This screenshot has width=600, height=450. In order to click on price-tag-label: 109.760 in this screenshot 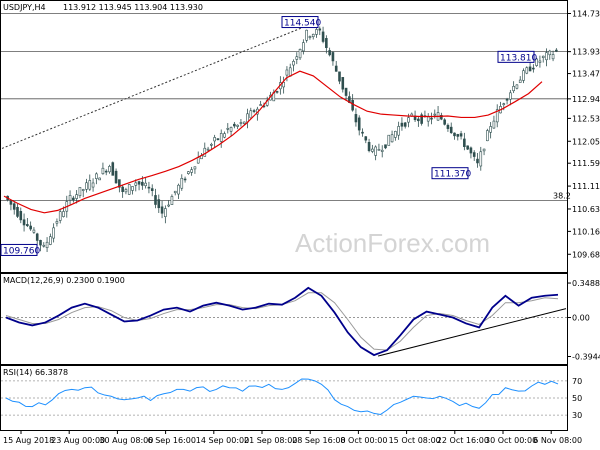, I will do `click(21, 251)`.